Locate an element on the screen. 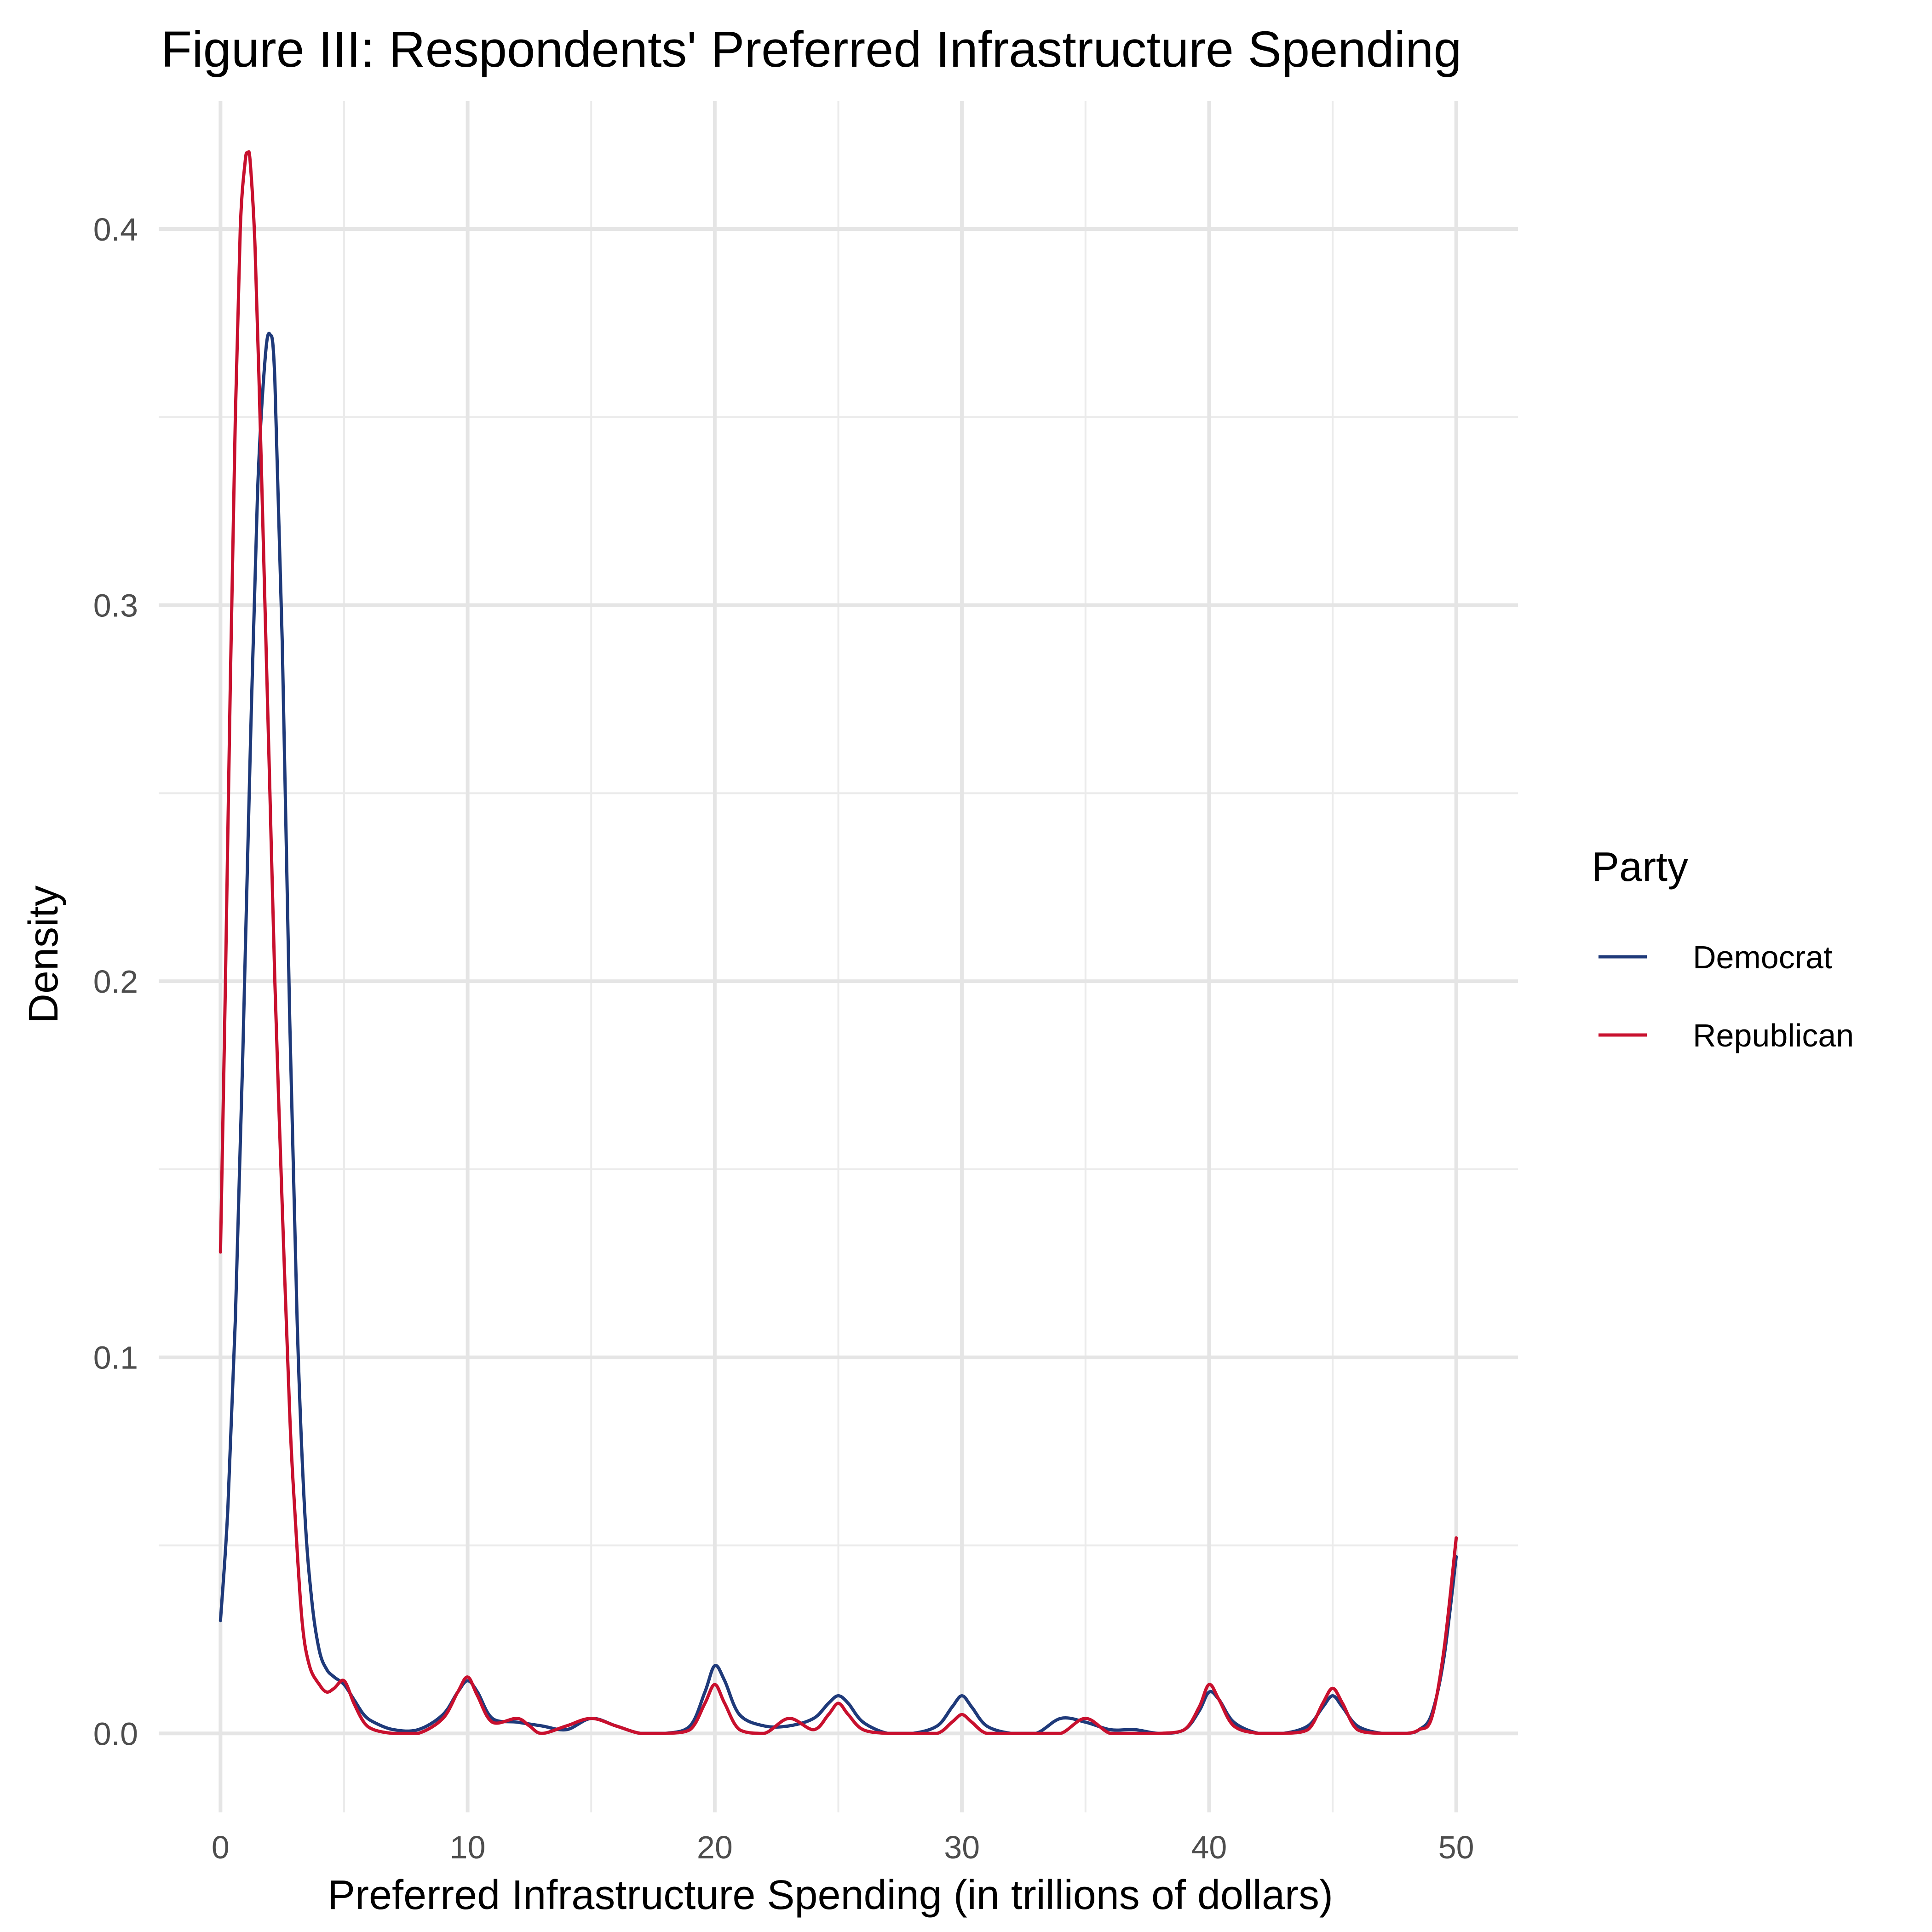 This screenshot has width=1932, height=1932. x-tick-label: 40 is located at coordinates (1209, 1847).